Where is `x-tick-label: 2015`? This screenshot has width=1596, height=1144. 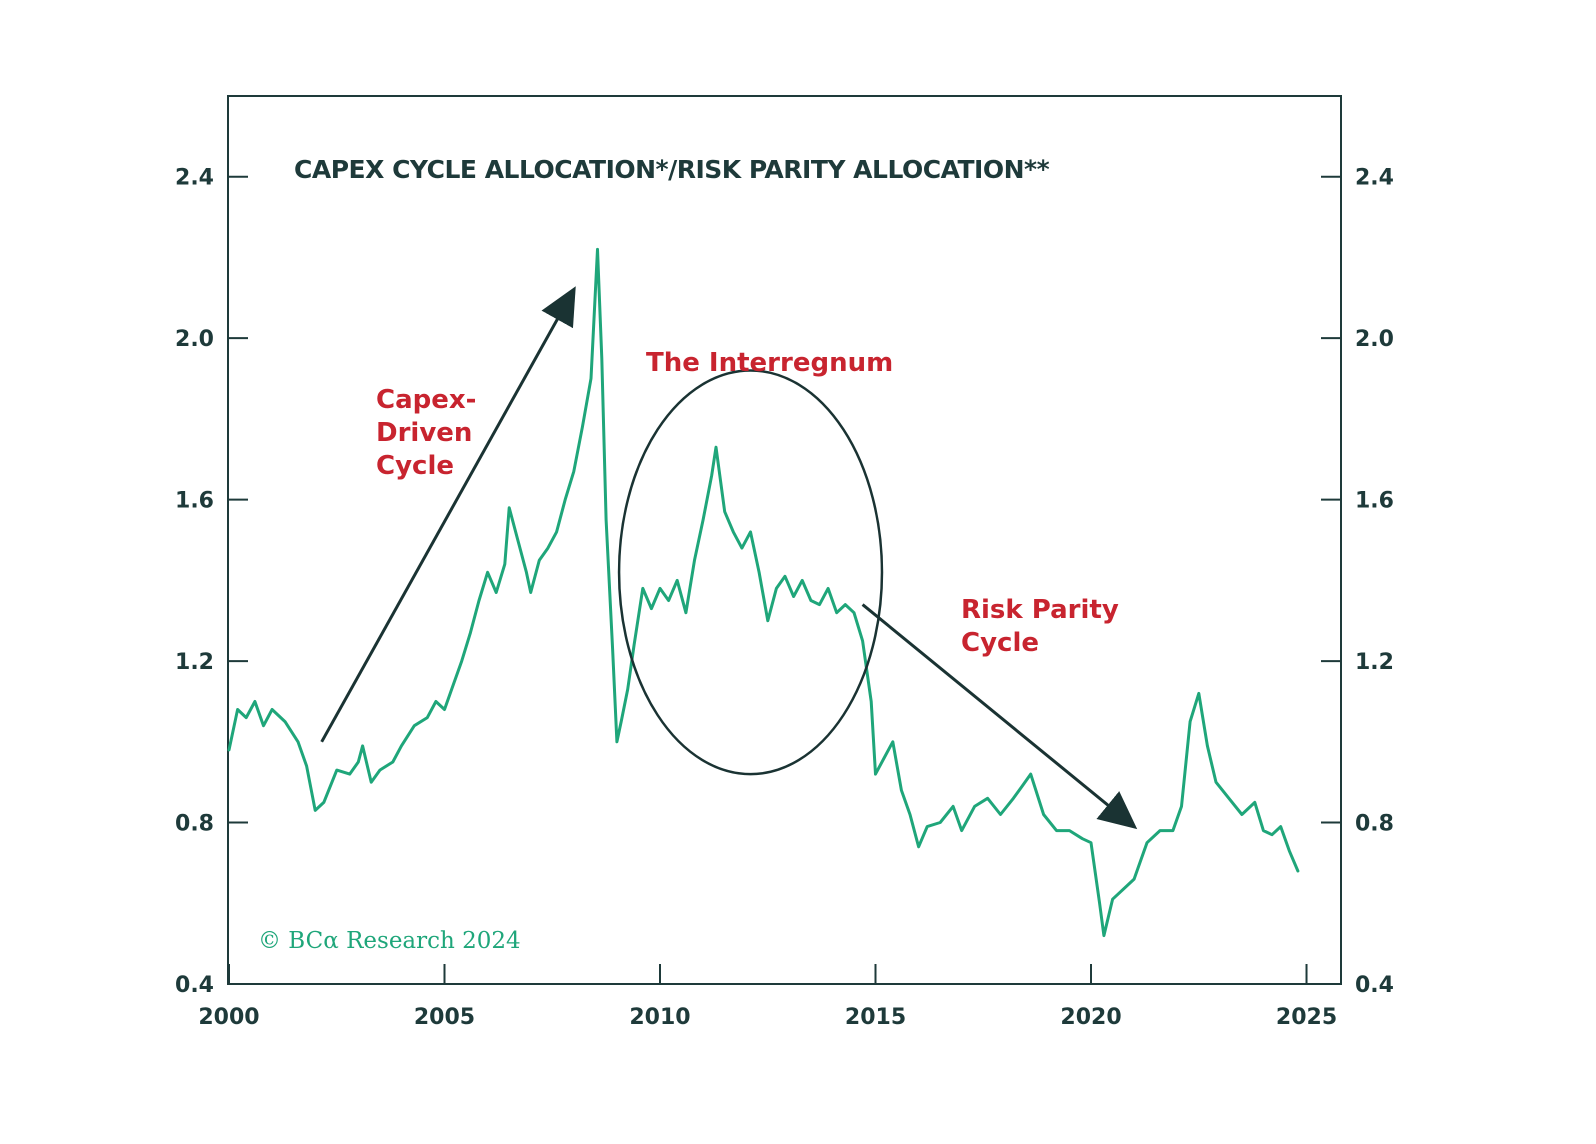 x-tick-label: 2015 is located at coordinates (875, 1017).